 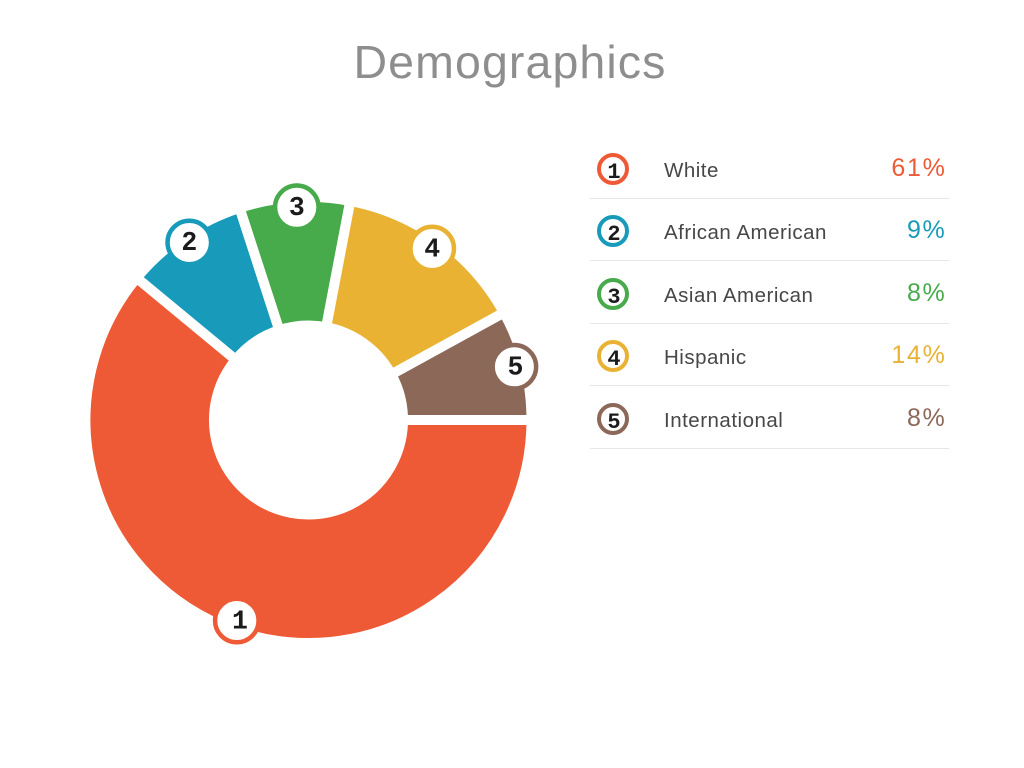 I want to click on svg-text: 2, so click(x=189, y=243).